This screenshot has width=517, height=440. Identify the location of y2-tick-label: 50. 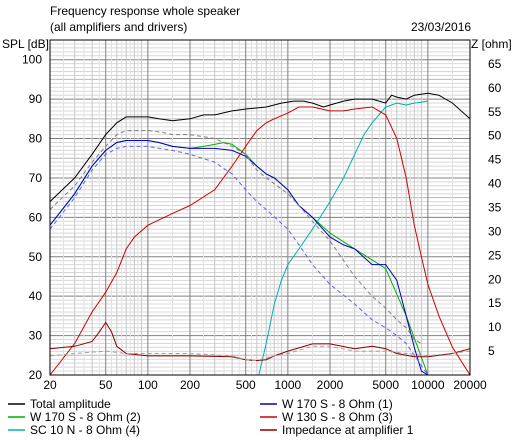
(495, 136).